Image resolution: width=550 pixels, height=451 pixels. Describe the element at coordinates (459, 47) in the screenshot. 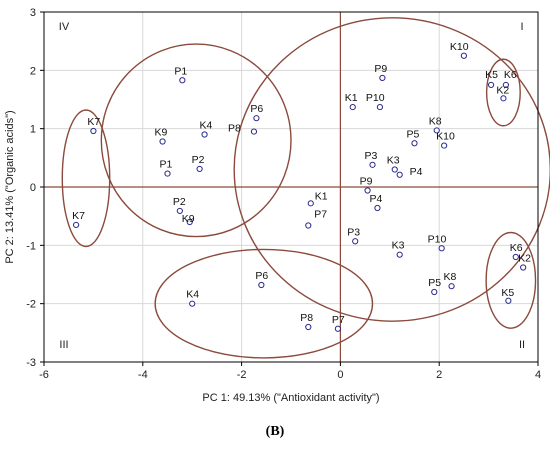

I see `point-label-K10: K10` at that location.